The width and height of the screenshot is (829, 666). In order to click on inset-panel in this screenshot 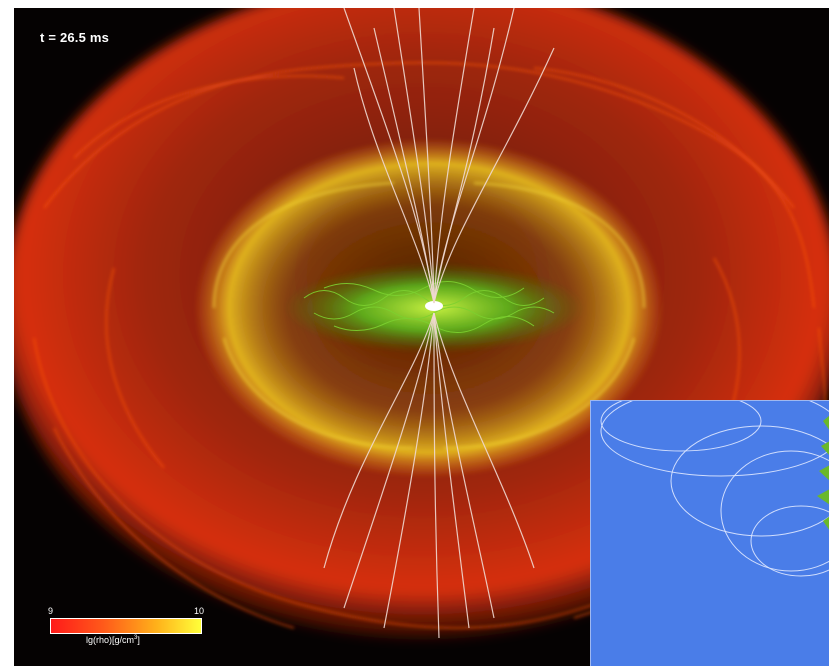, I will do `click(709, 533)`.